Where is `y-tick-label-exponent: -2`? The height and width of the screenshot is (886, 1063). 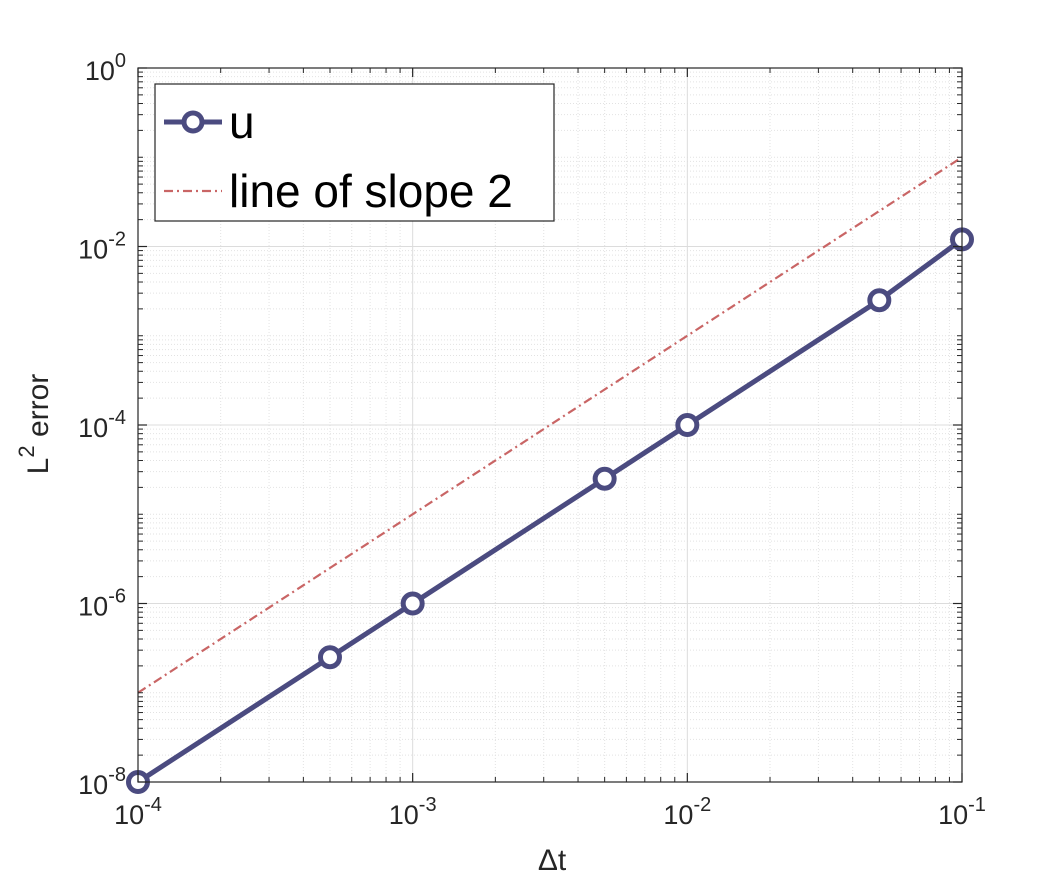
y-tick-label-exponent: -2 is located at coordinates (117, 240).